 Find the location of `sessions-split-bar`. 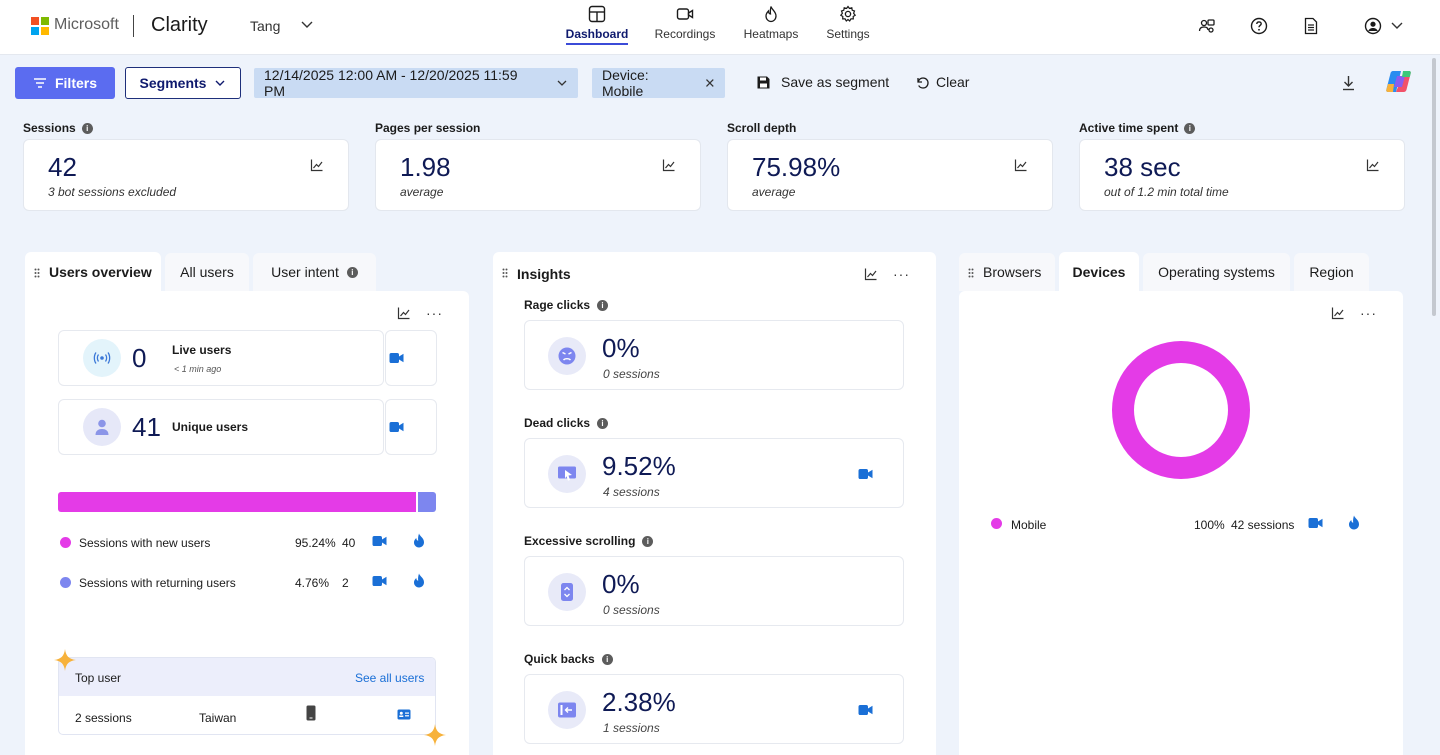

sessions-split-bar is located at coordinates (247, 502).